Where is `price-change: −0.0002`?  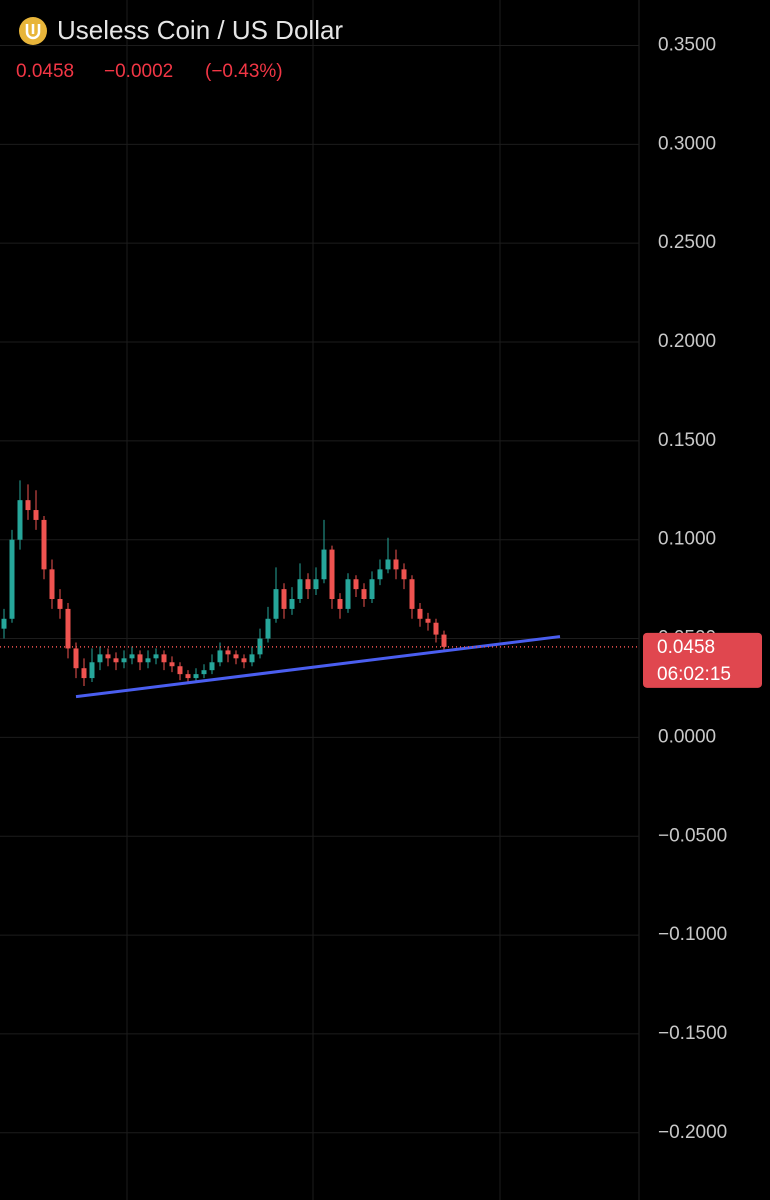 price-change: −0.0002 is located at coordinates (138, 71).